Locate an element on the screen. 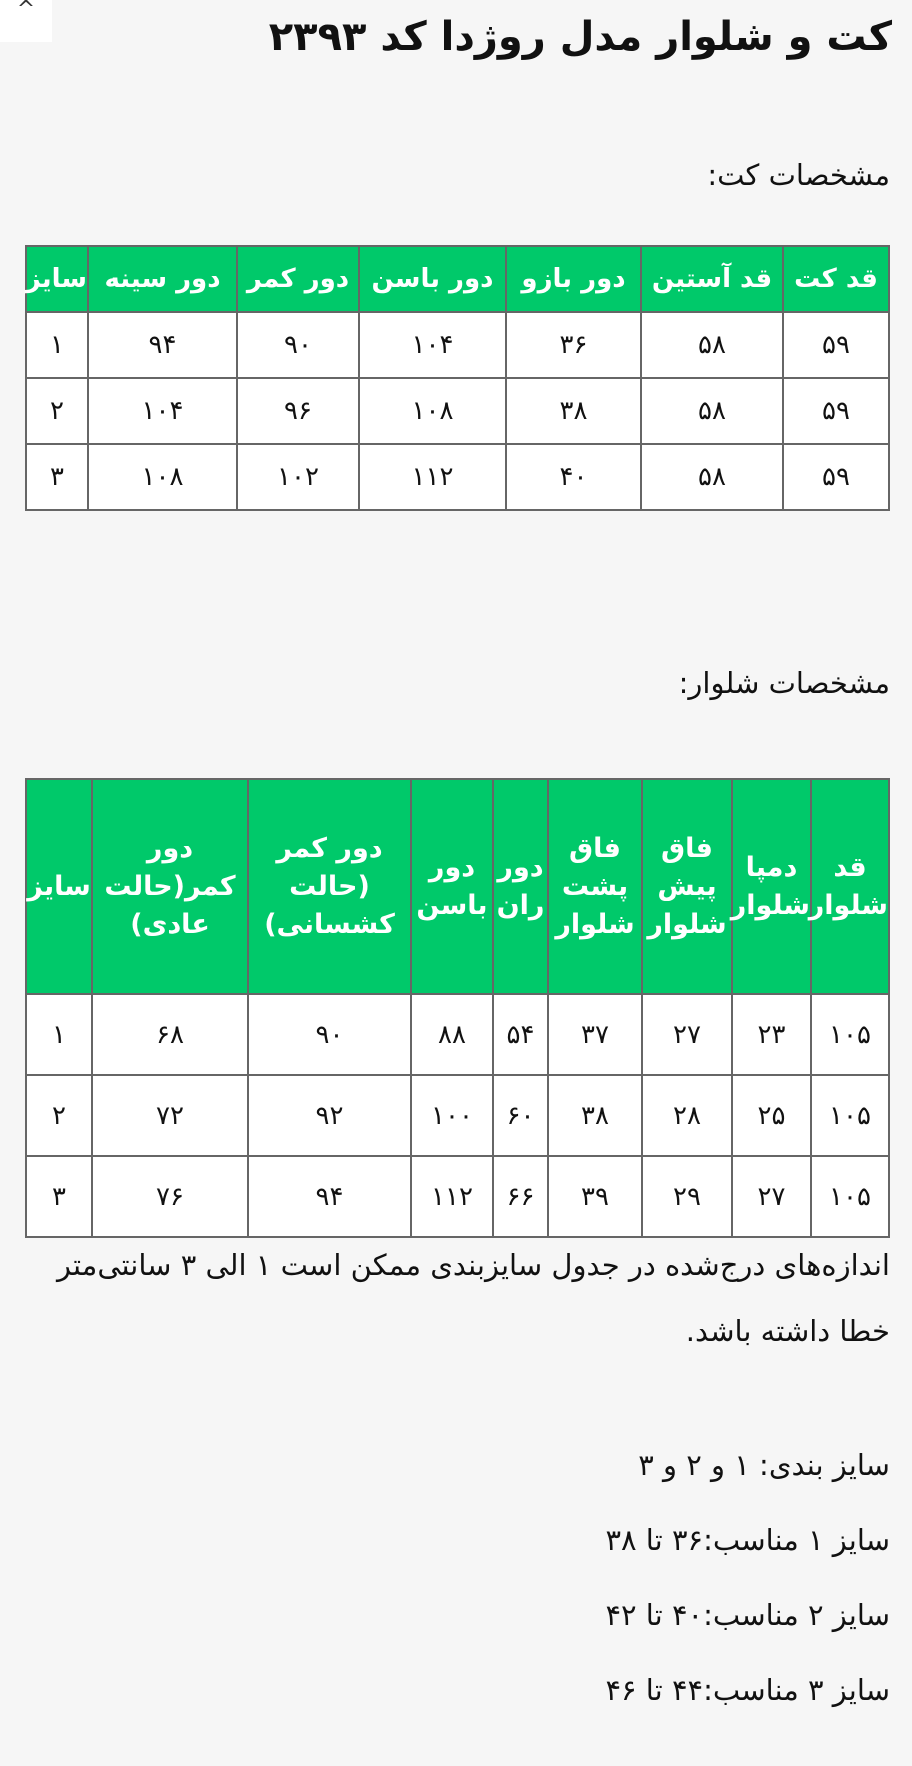 This screenshot has height=1766, width=912. table-row: ۱۰۵ ۲۵ ۲۸ ۳۸ ۶۰ ۱۰۰ ۹۲ ۷۲ ۲ is located at coordinates (457, 1115).